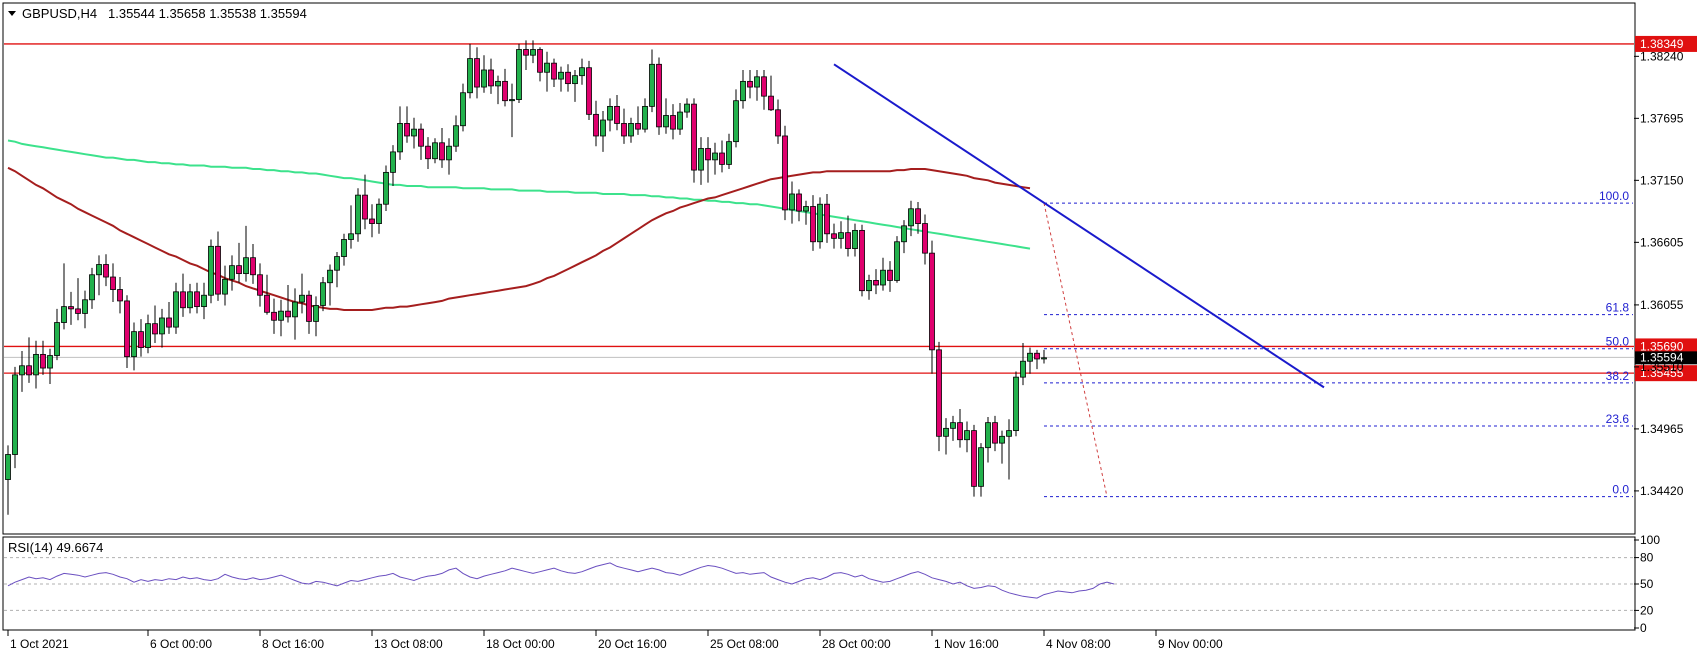 The width and height of the screenshot is (1700, 656). I want to click on x-tick-label: 20 Oct 16:00, so click(632, 644).